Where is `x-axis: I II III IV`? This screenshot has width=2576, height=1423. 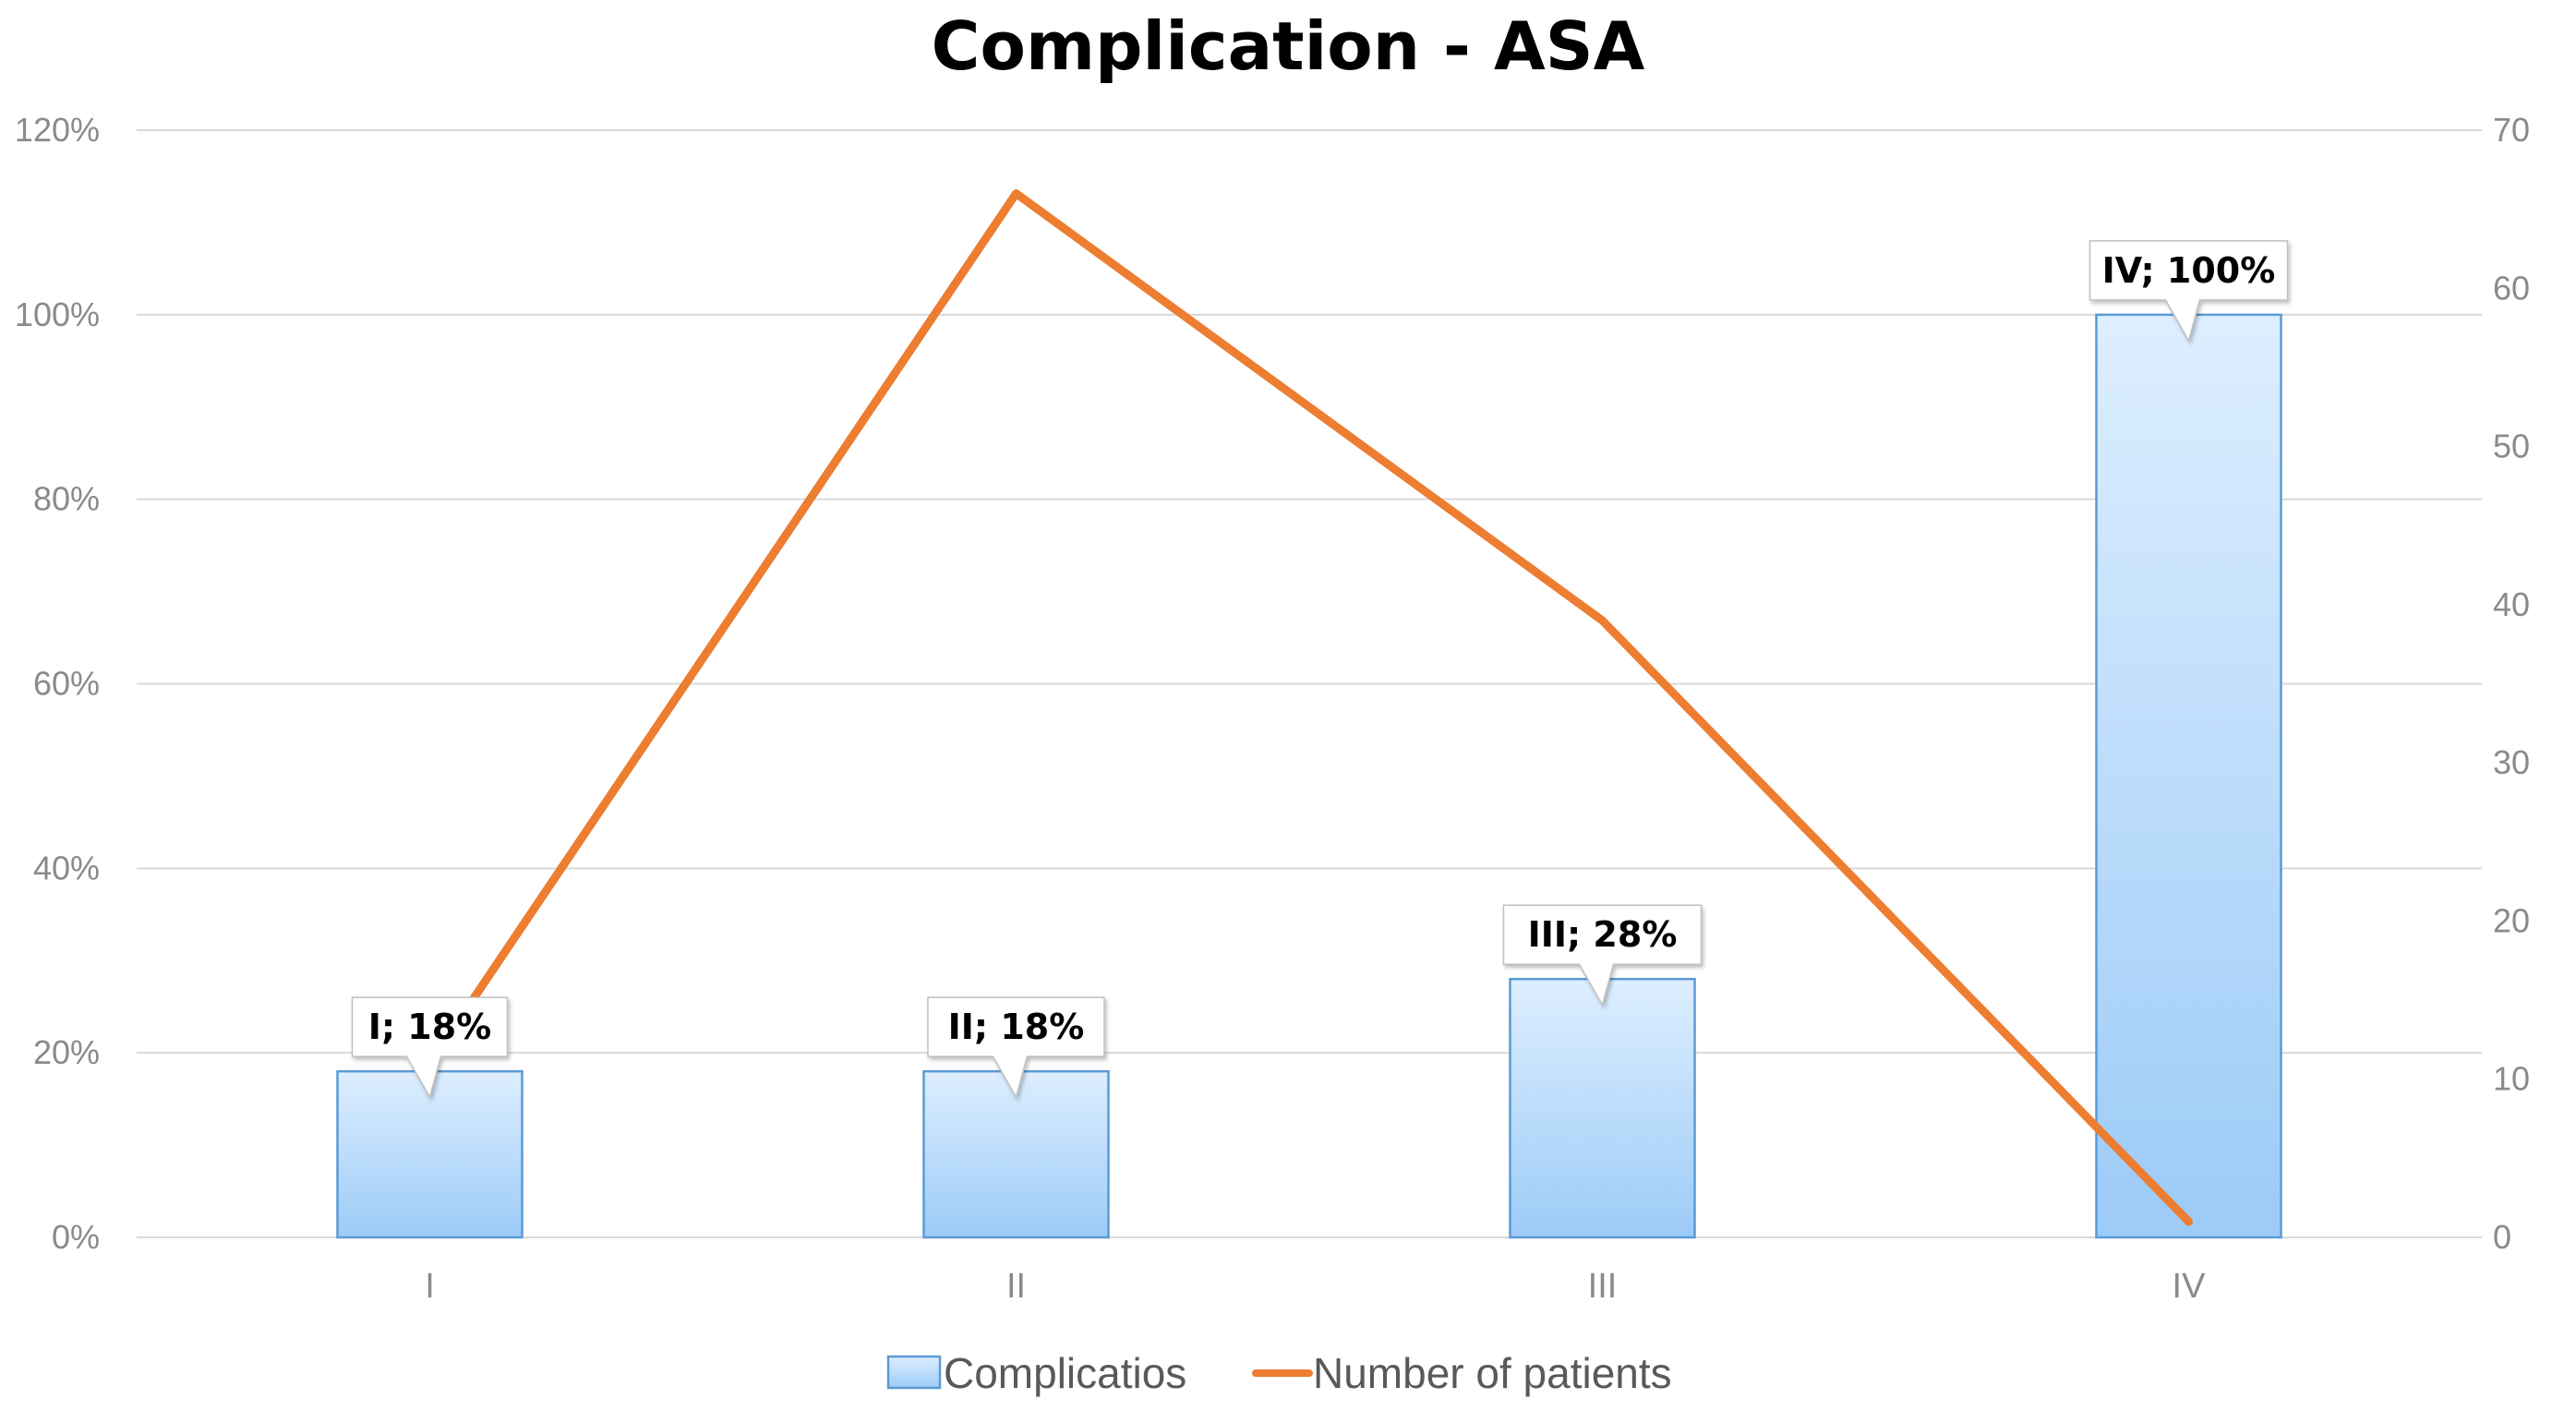 x-axis: I II III IV is located at coordinates (1315, 1286).